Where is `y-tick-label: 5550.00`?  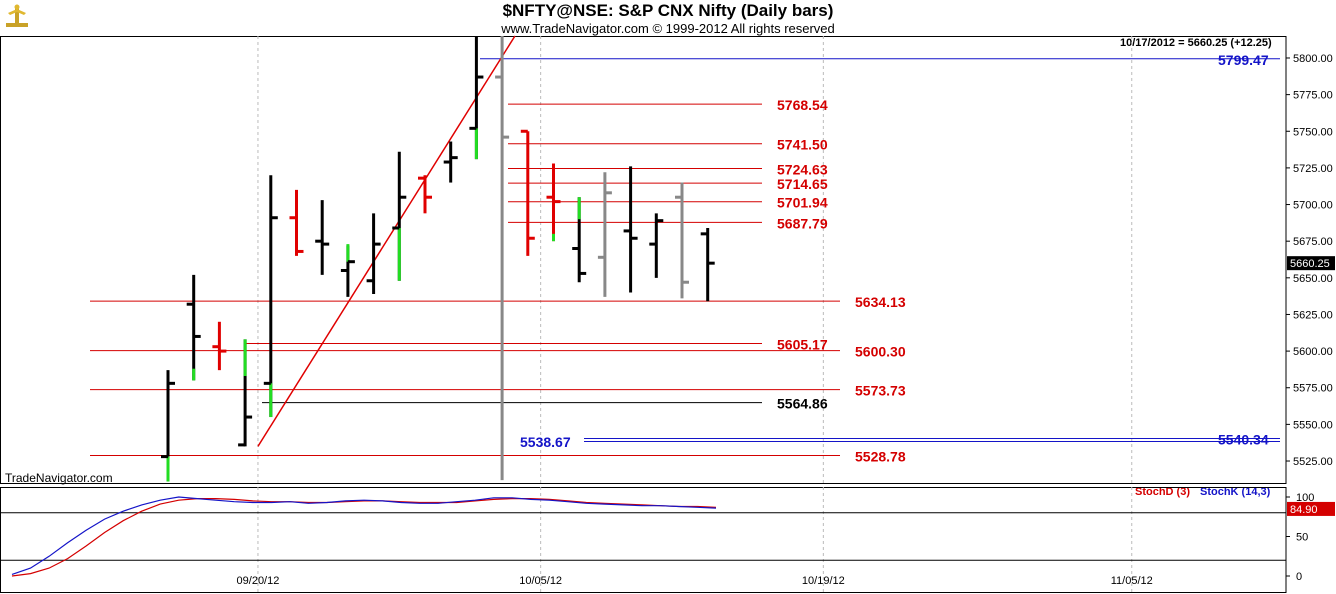 y-tick-label: 5550.00 is located at coordinates (1313, 425).